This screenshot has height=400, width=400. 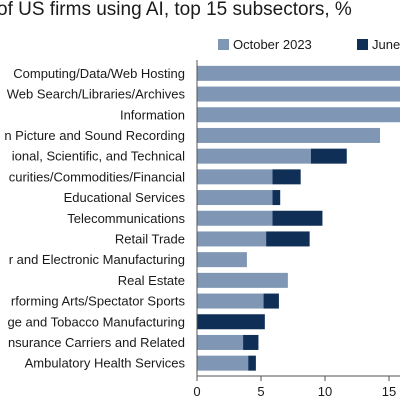 I want to click on category-label-computing-data-web-hosting: Computing/Data/Web Hosting, so click(x=99, y=73).